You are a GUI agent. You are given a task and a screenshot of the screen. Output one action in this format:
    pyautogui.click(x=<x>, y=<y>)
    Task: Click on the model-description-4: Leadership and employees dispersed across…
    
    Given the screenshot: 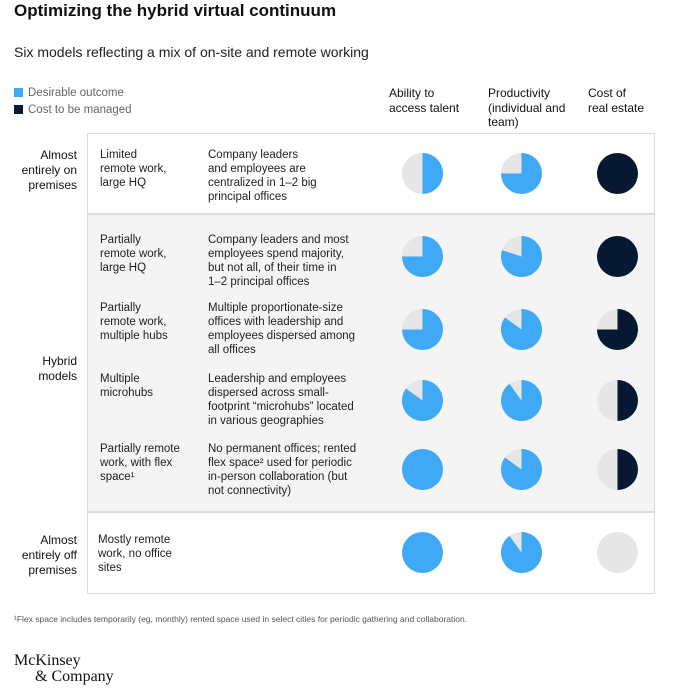 What is the action you would take?
    pyautogui.click(x=281, y=400)
    